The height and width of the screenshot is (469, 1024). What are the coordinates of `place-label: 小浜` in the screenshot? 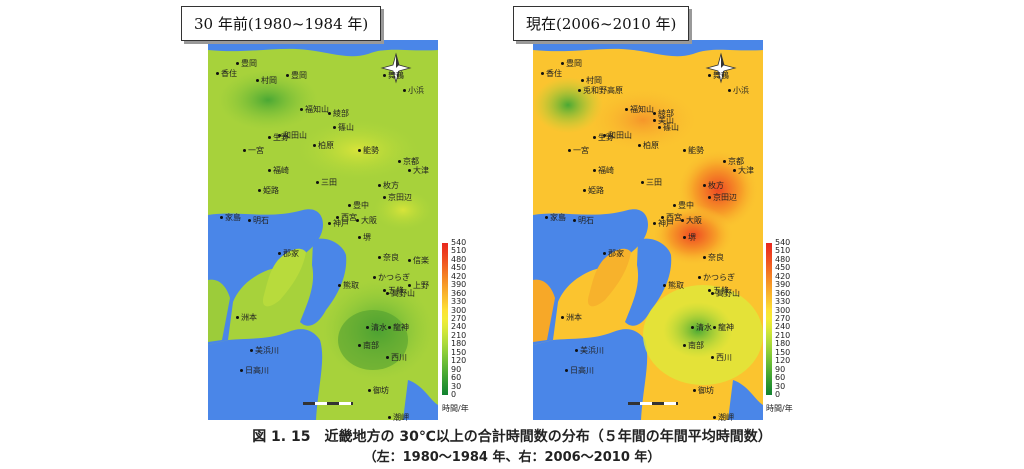 It's located at (413, 90).